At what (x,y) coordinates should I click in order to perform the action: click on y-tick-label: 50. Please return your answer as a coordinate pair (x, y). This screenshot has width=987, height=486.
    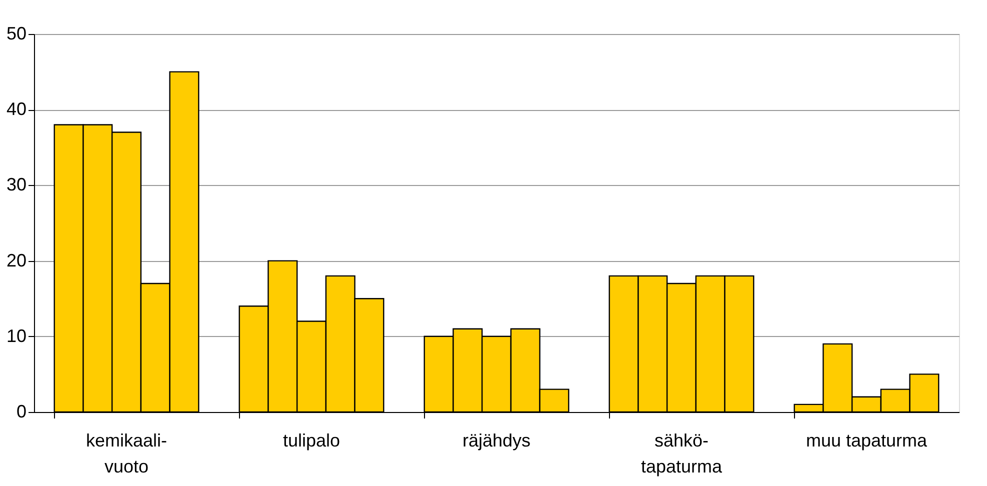
    Looking at the image, I should click on (16, 34).